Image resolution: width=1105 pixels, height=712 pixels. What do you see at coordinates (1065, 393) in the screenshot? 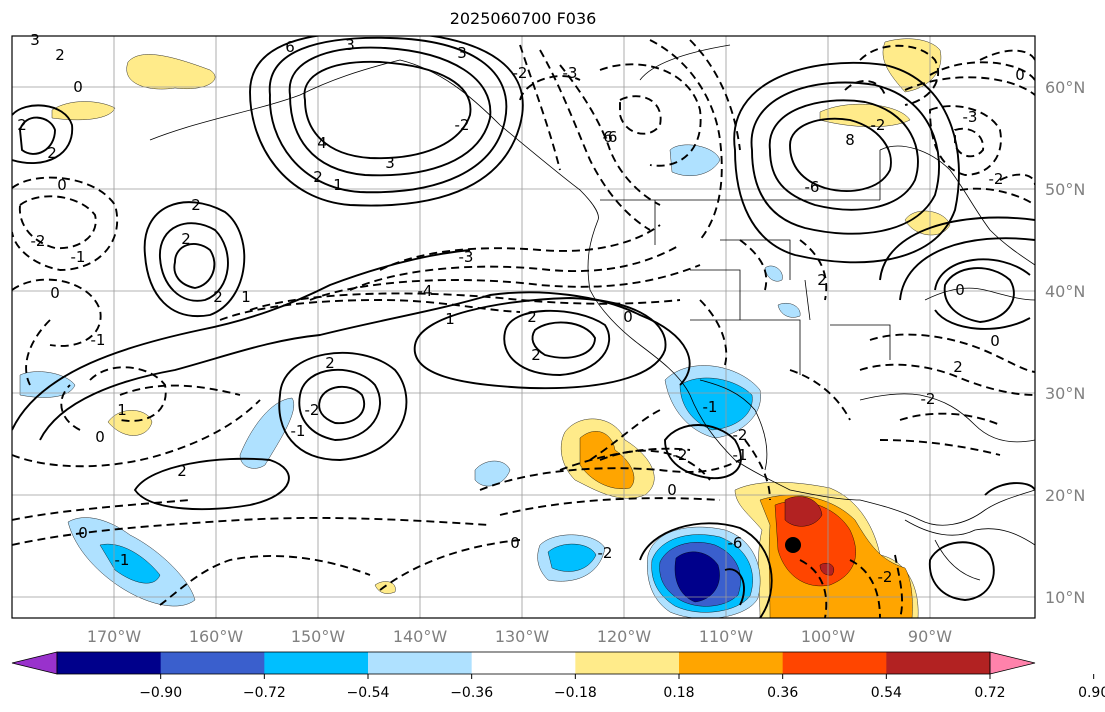
I see `latitude-tick-label: 30°N` at bounding box center [1065, 393].